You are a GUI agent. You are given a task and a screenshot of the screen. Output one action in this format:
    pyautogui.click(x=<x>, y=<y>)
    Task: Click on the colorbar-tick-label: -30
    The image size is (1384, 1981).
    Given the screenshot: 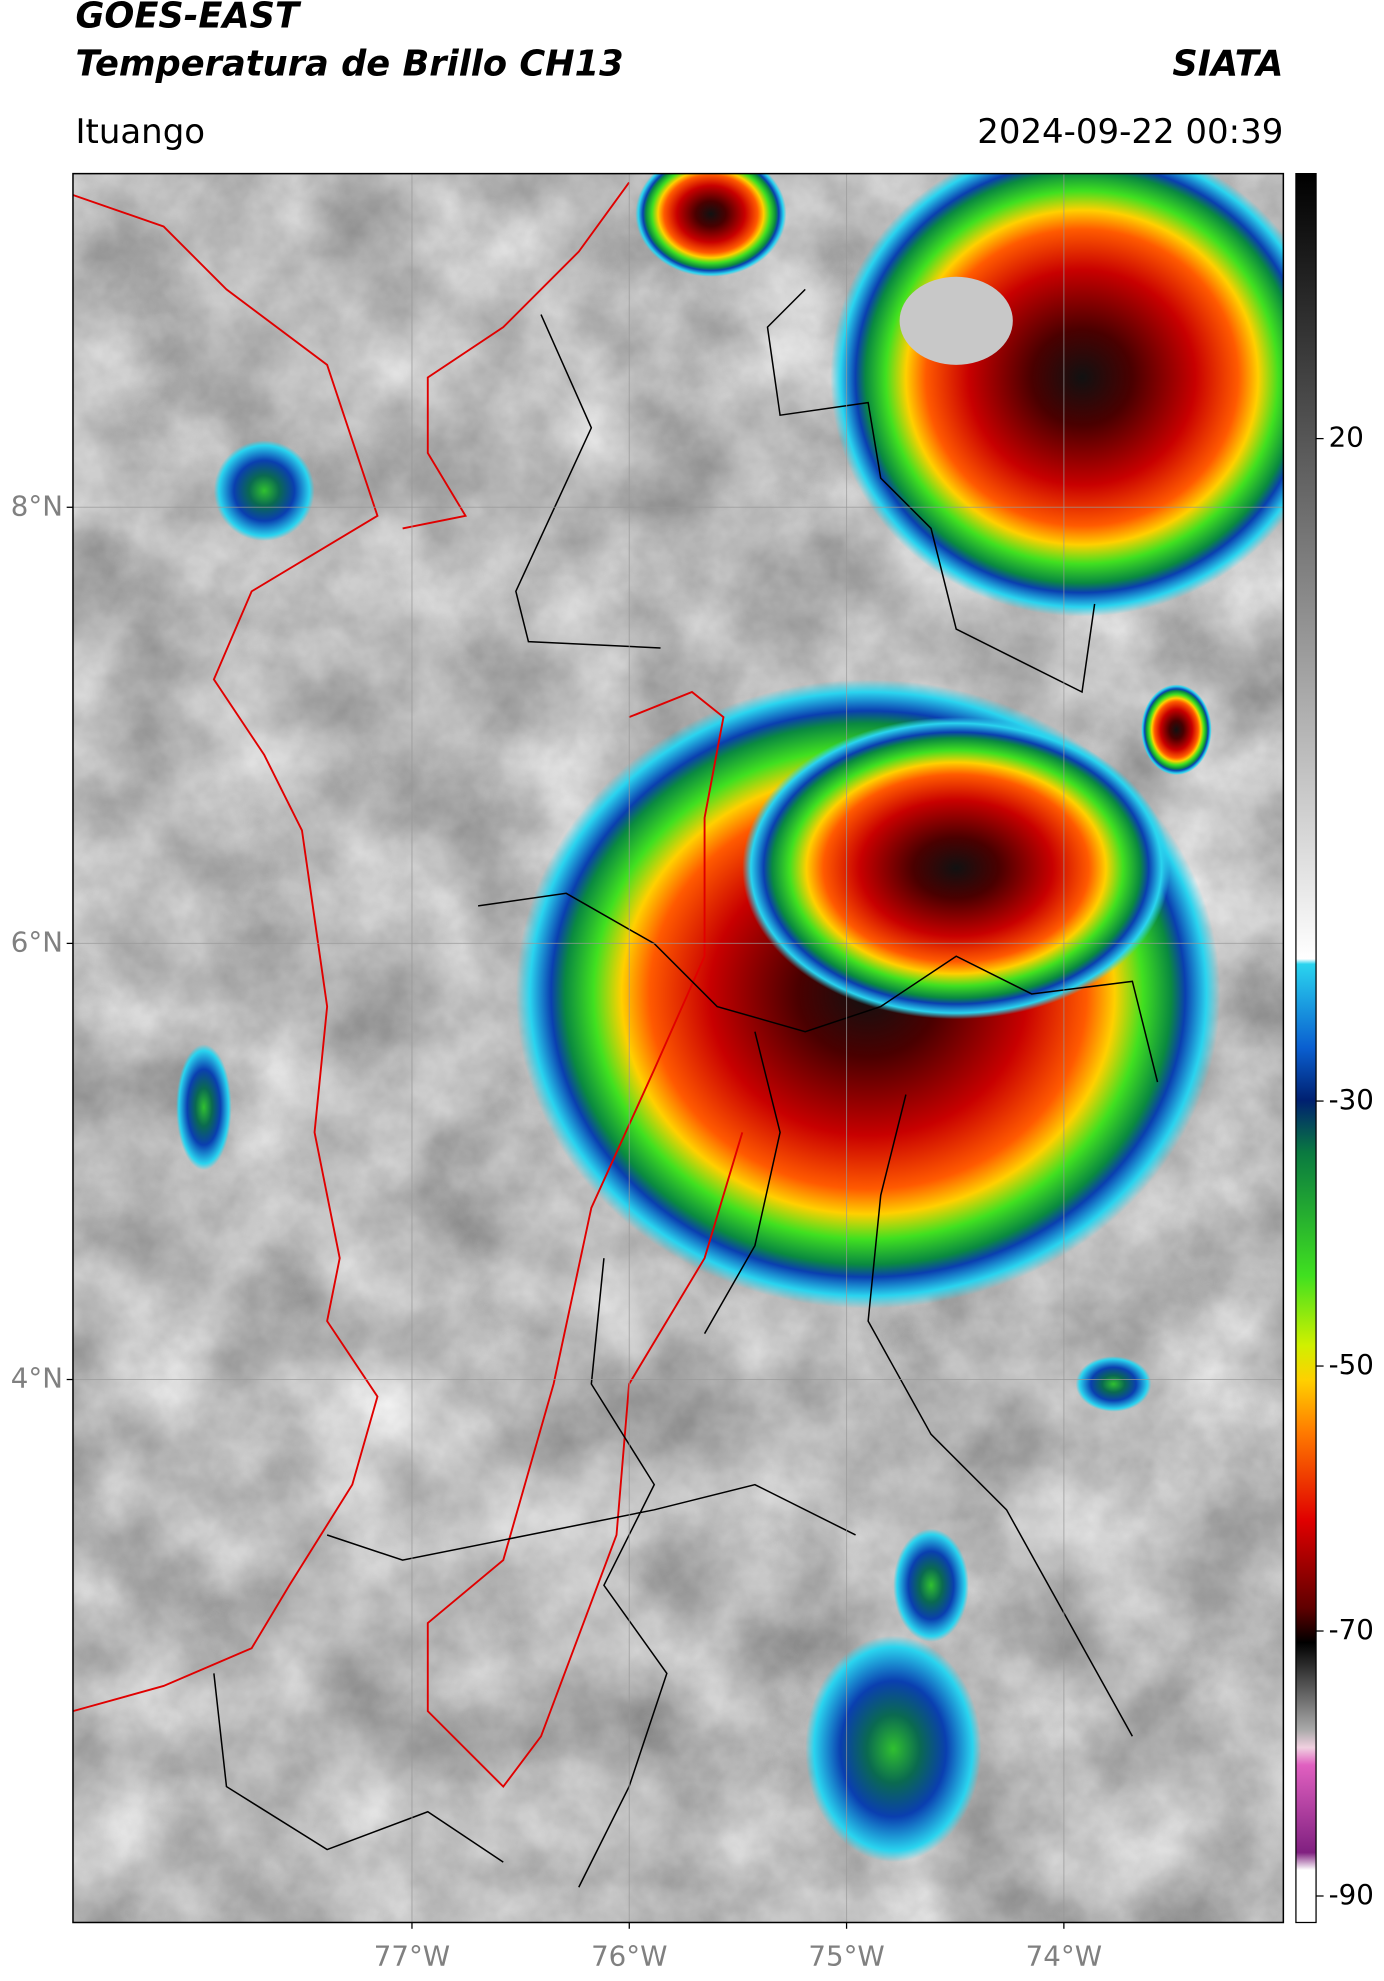 What is the action you would take?
    pyautogui.click(x=1351, y=1099)
    